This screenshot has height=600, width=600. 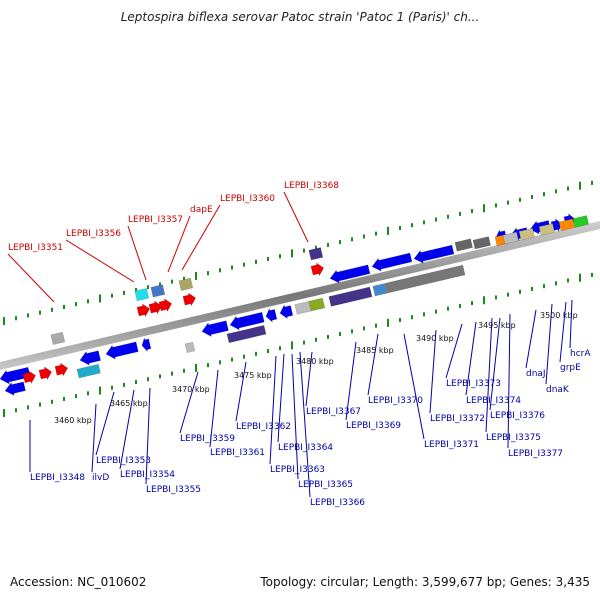 I want to click on scale-label: 3470 kbp, so click(x=191, y=389).